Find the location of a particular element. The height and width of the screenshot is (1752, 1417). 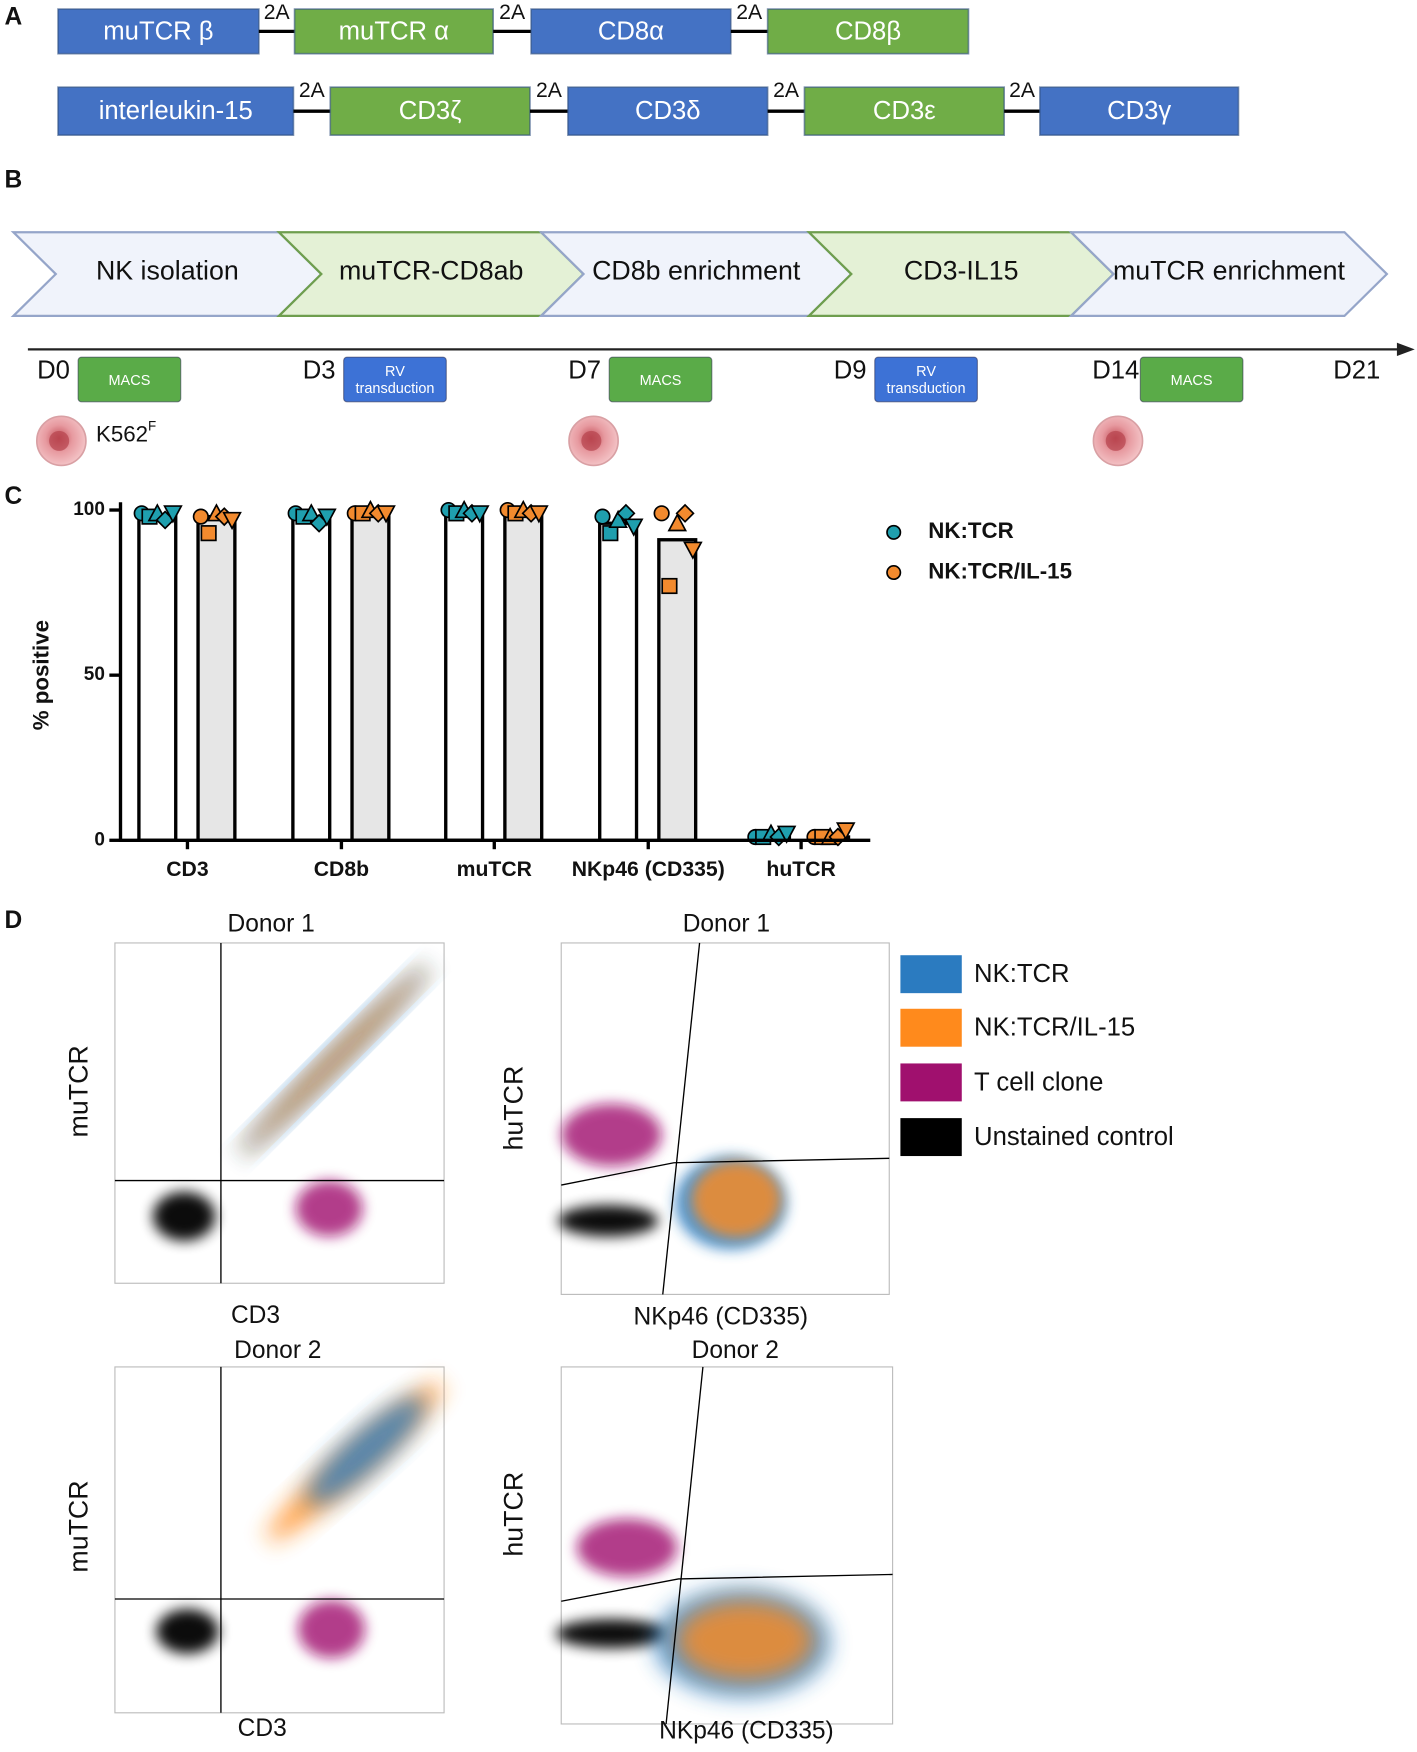

y-axis-label: muTCR is located at coordinates (78, 1091).